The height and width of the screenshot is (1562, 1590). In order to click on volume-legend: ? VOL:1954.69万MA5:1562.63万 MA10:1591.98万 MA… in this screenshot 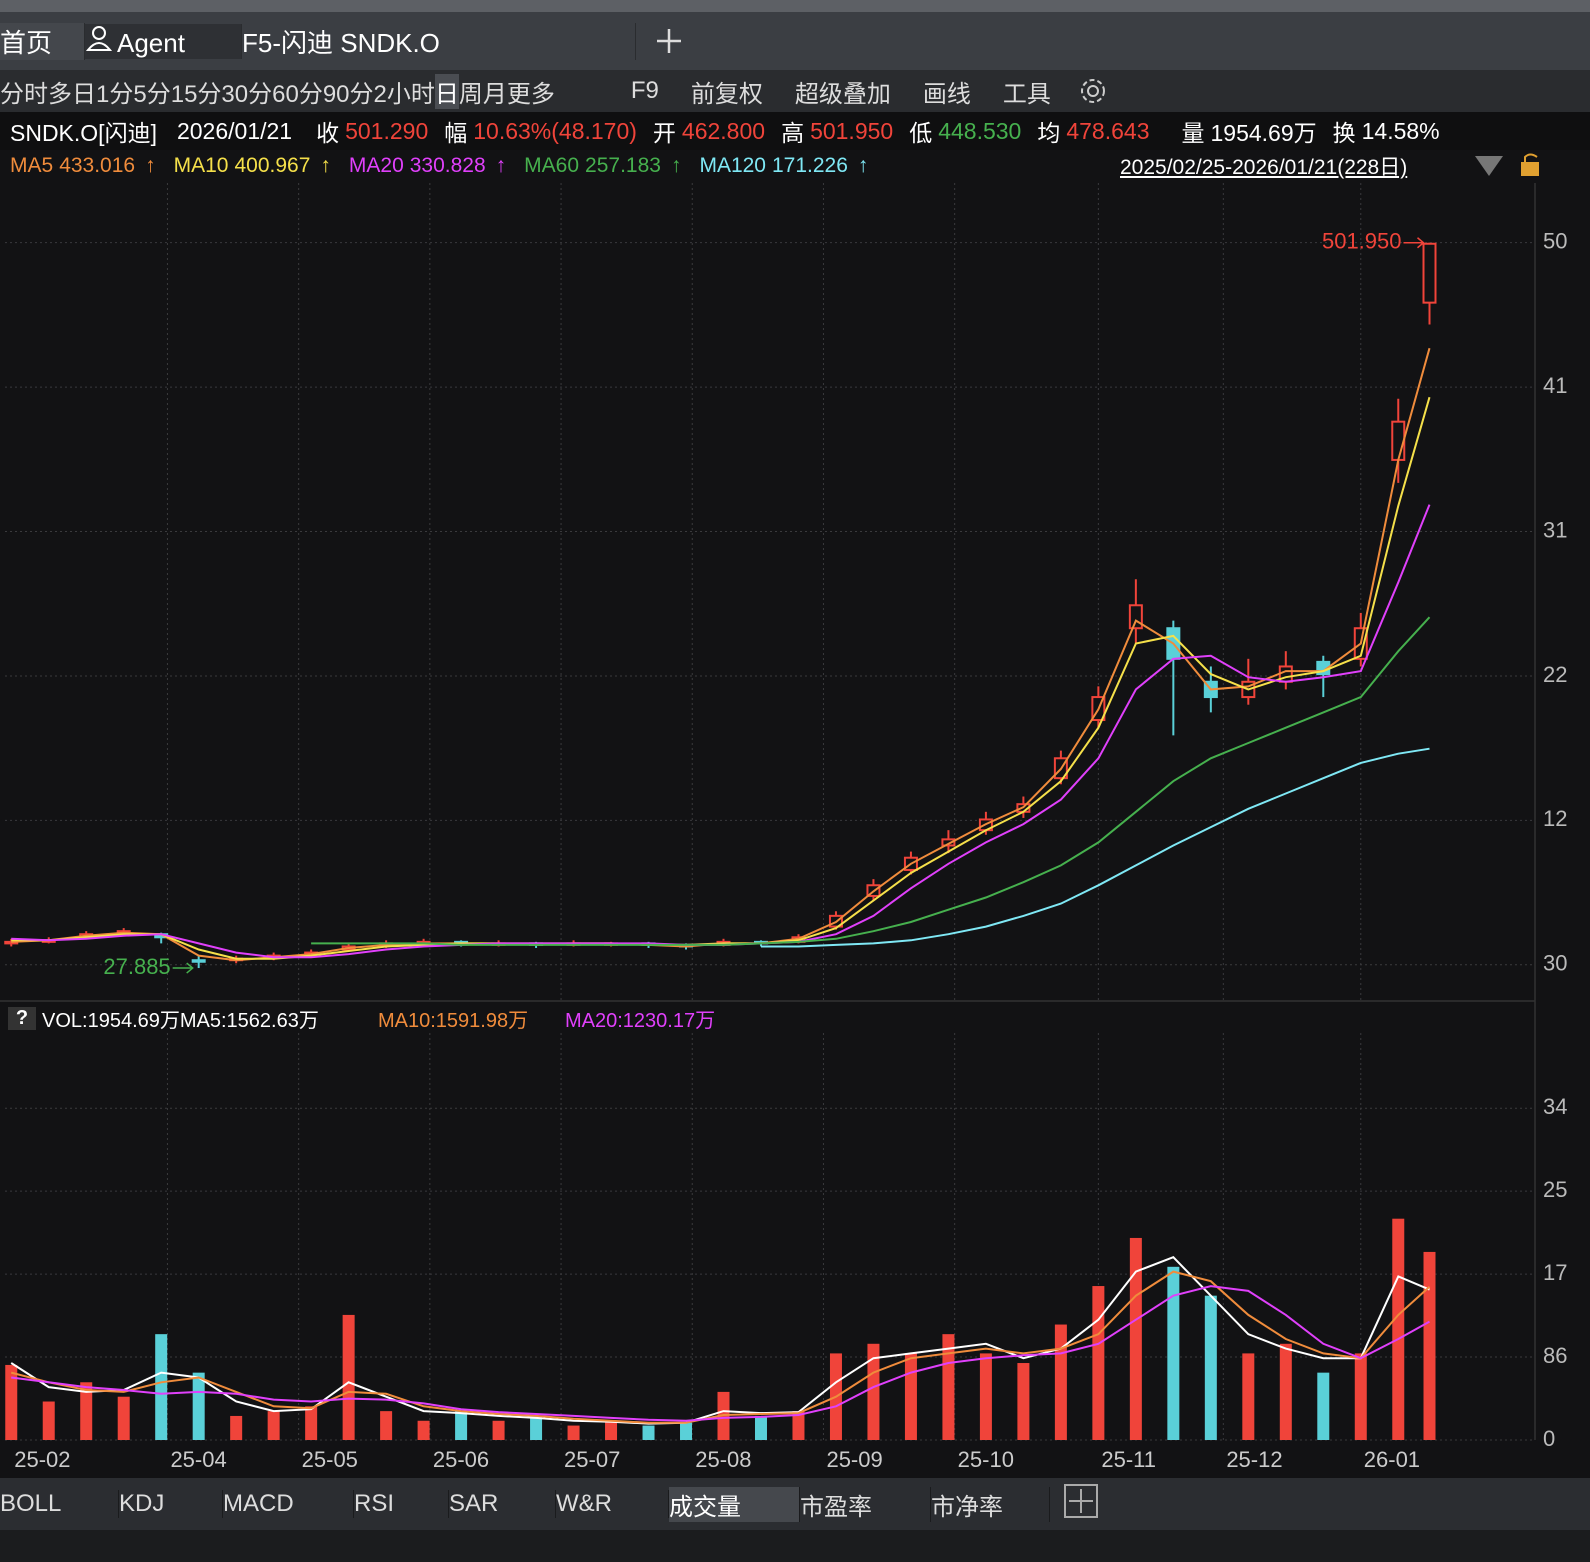, I will do `click(795, 1018)`.